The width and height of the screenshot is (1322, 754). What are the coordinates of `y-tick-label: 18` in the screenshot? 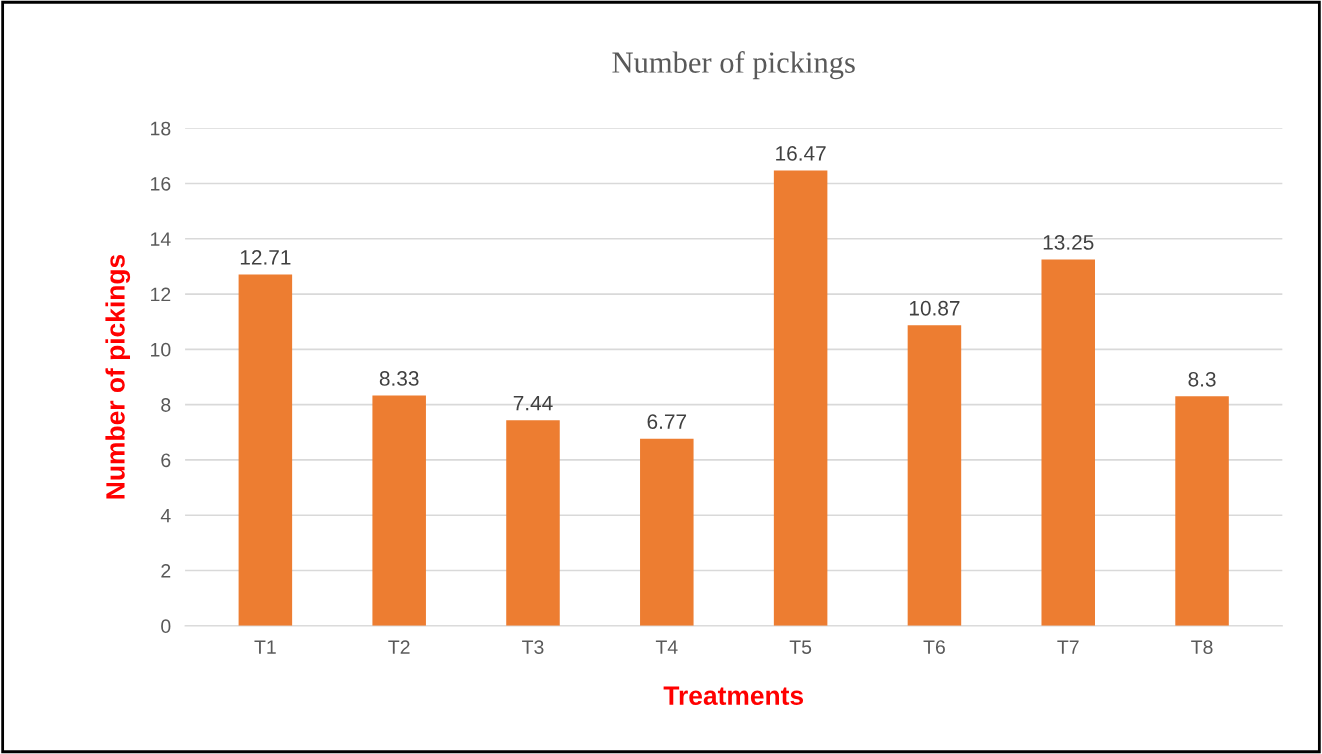 It's located at (161, 128).